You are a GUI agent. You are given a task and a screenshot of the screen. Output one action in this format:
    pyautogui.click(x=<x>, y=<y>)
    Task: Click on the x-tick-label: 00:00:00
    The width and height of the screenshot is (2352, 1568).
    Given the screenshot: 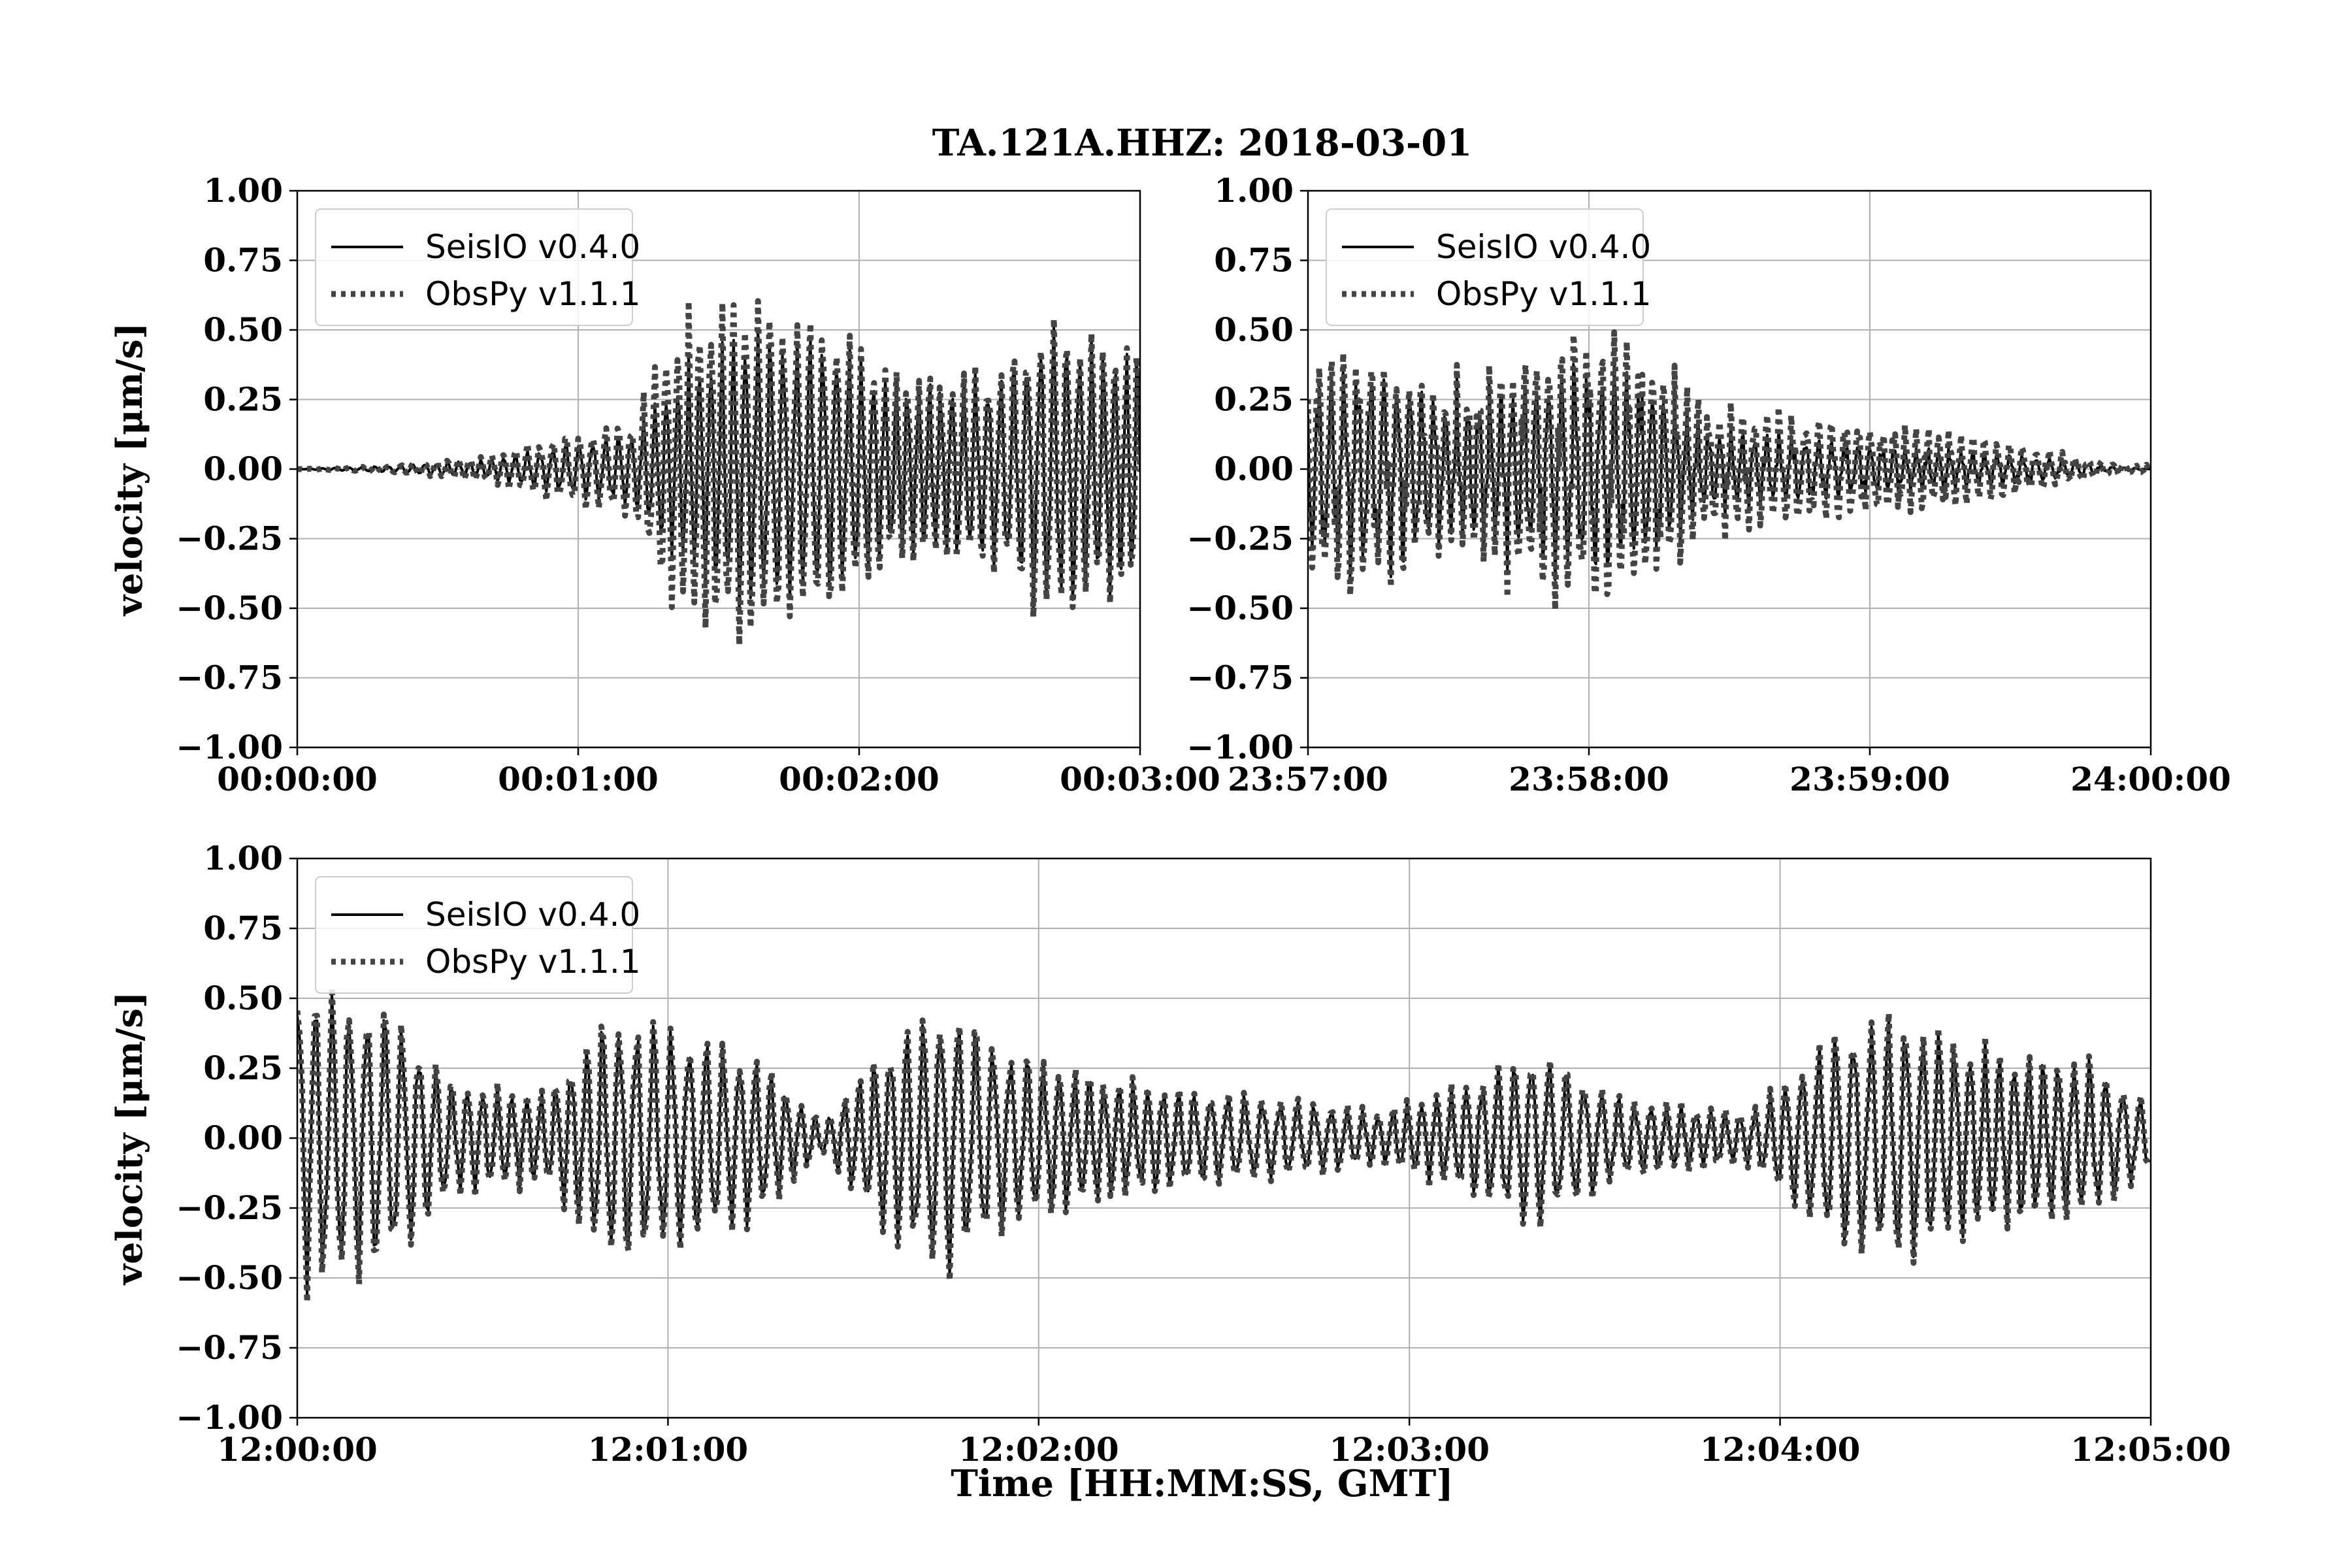 What is the action you would take?
    pyautogui.click(x=297, y=779)
    